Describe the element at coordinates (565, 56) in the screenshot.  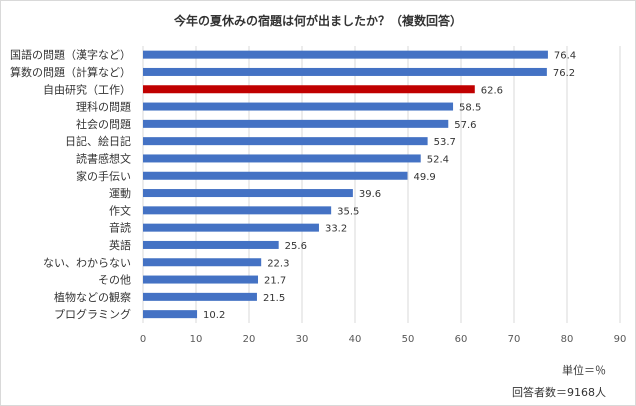
I see `value-label: 76.4` at that location.